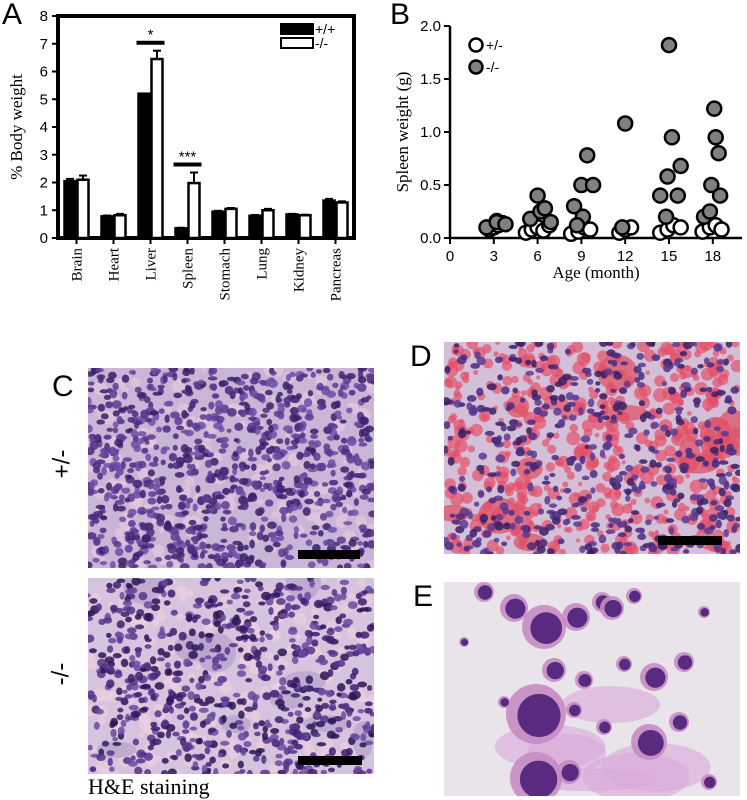 The height and width of the screenshot is (800, 747). I want to click on data-point, so click(537, 195).